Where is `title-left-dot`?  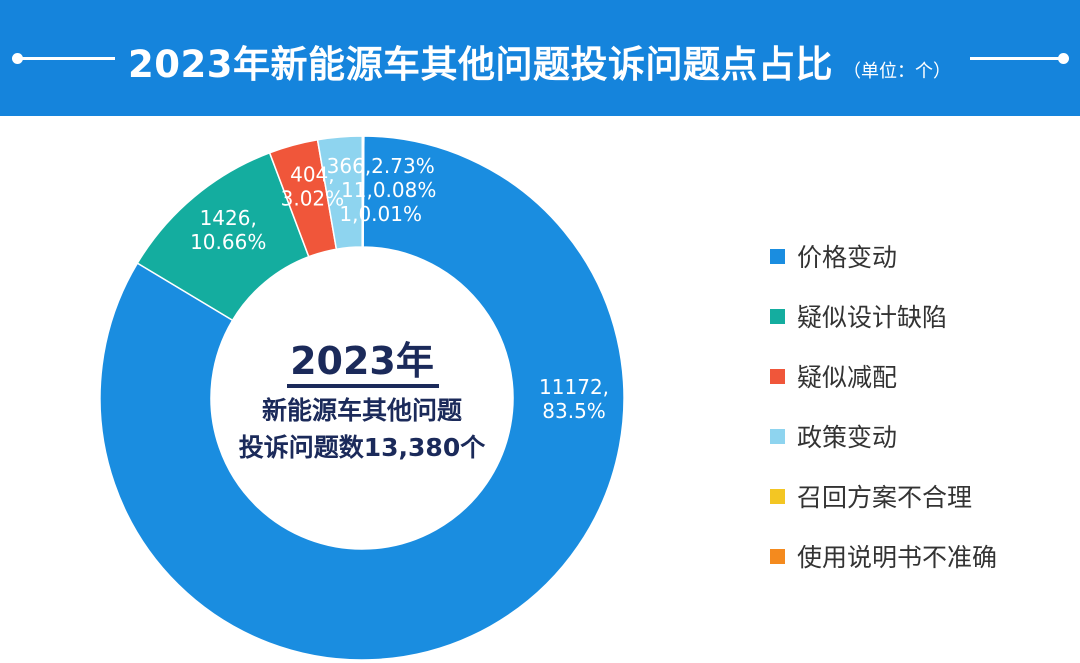 title-left-dot is located at coordinates (17, 58).